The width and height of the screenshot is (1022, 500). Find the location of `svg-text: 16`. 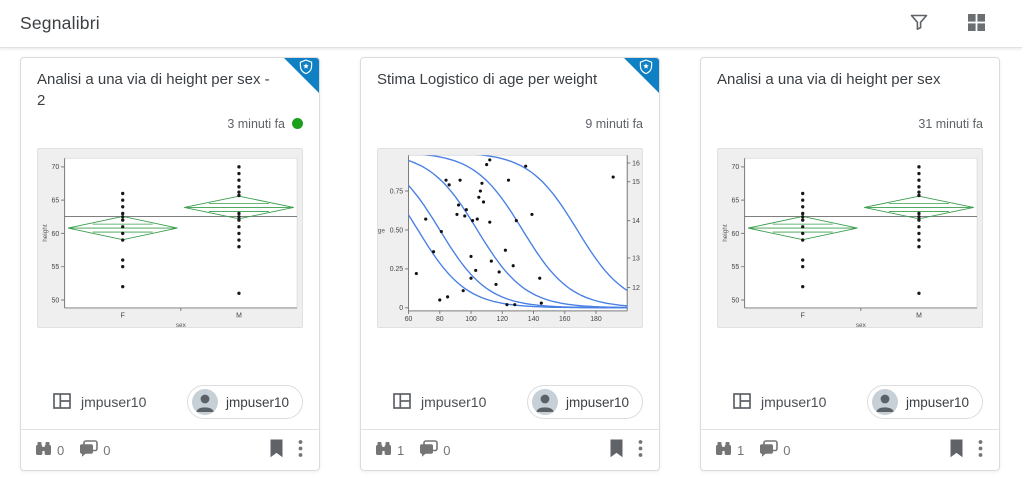

svg-text: 16 is located at coordinates (636, 163).